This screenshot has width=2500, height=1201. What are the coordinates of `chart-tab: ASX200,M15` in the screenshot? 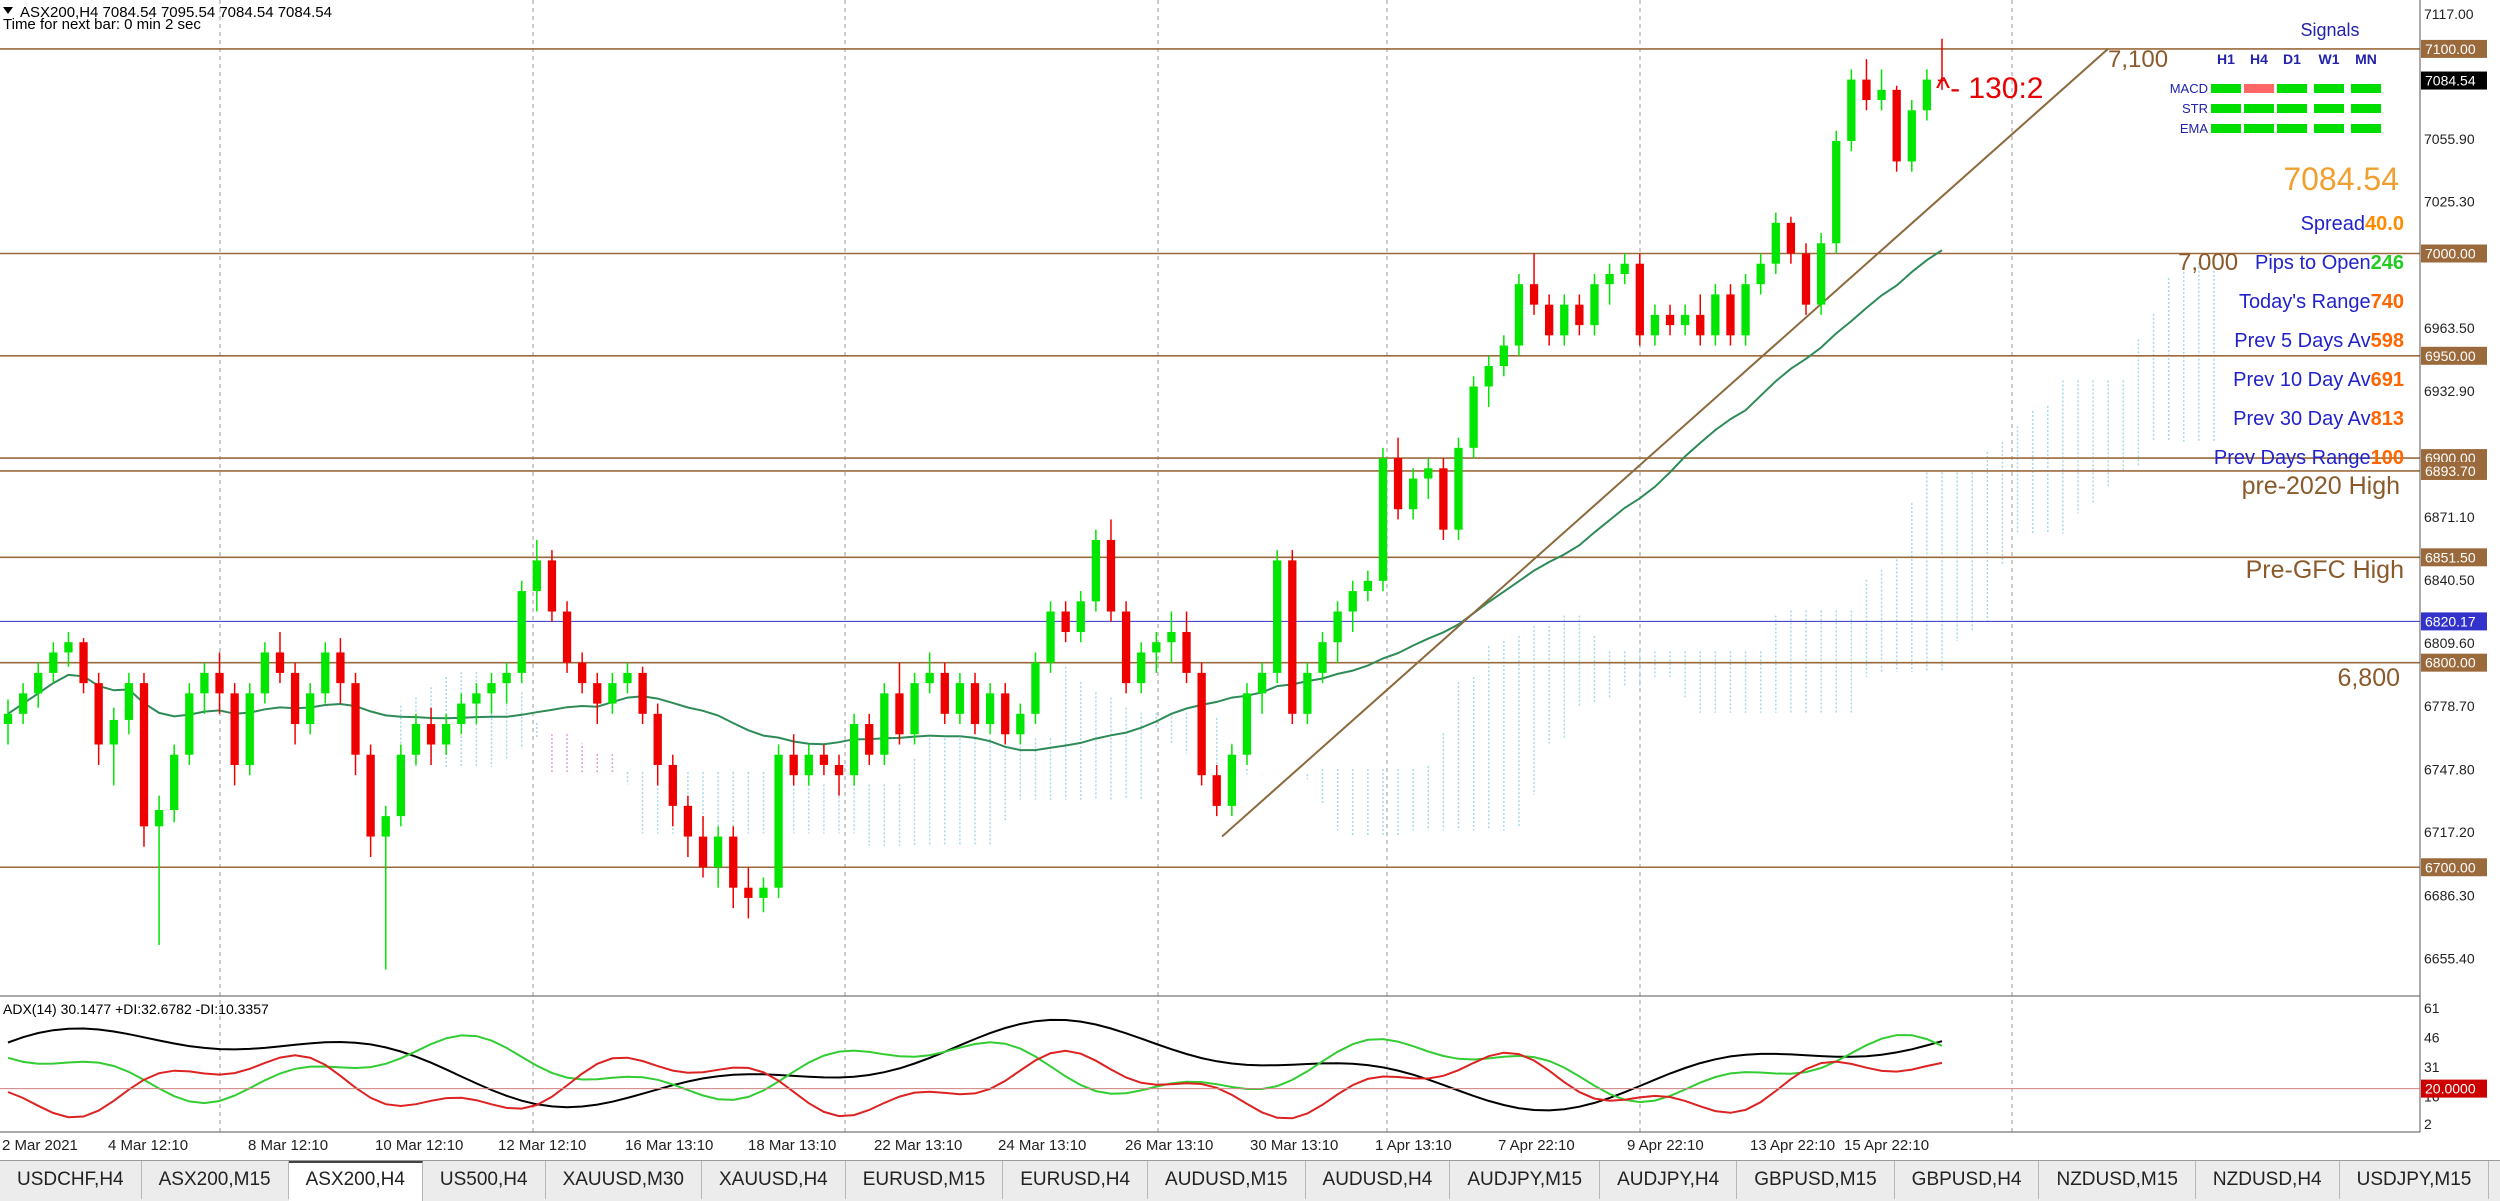 It's located at (215, 1180).